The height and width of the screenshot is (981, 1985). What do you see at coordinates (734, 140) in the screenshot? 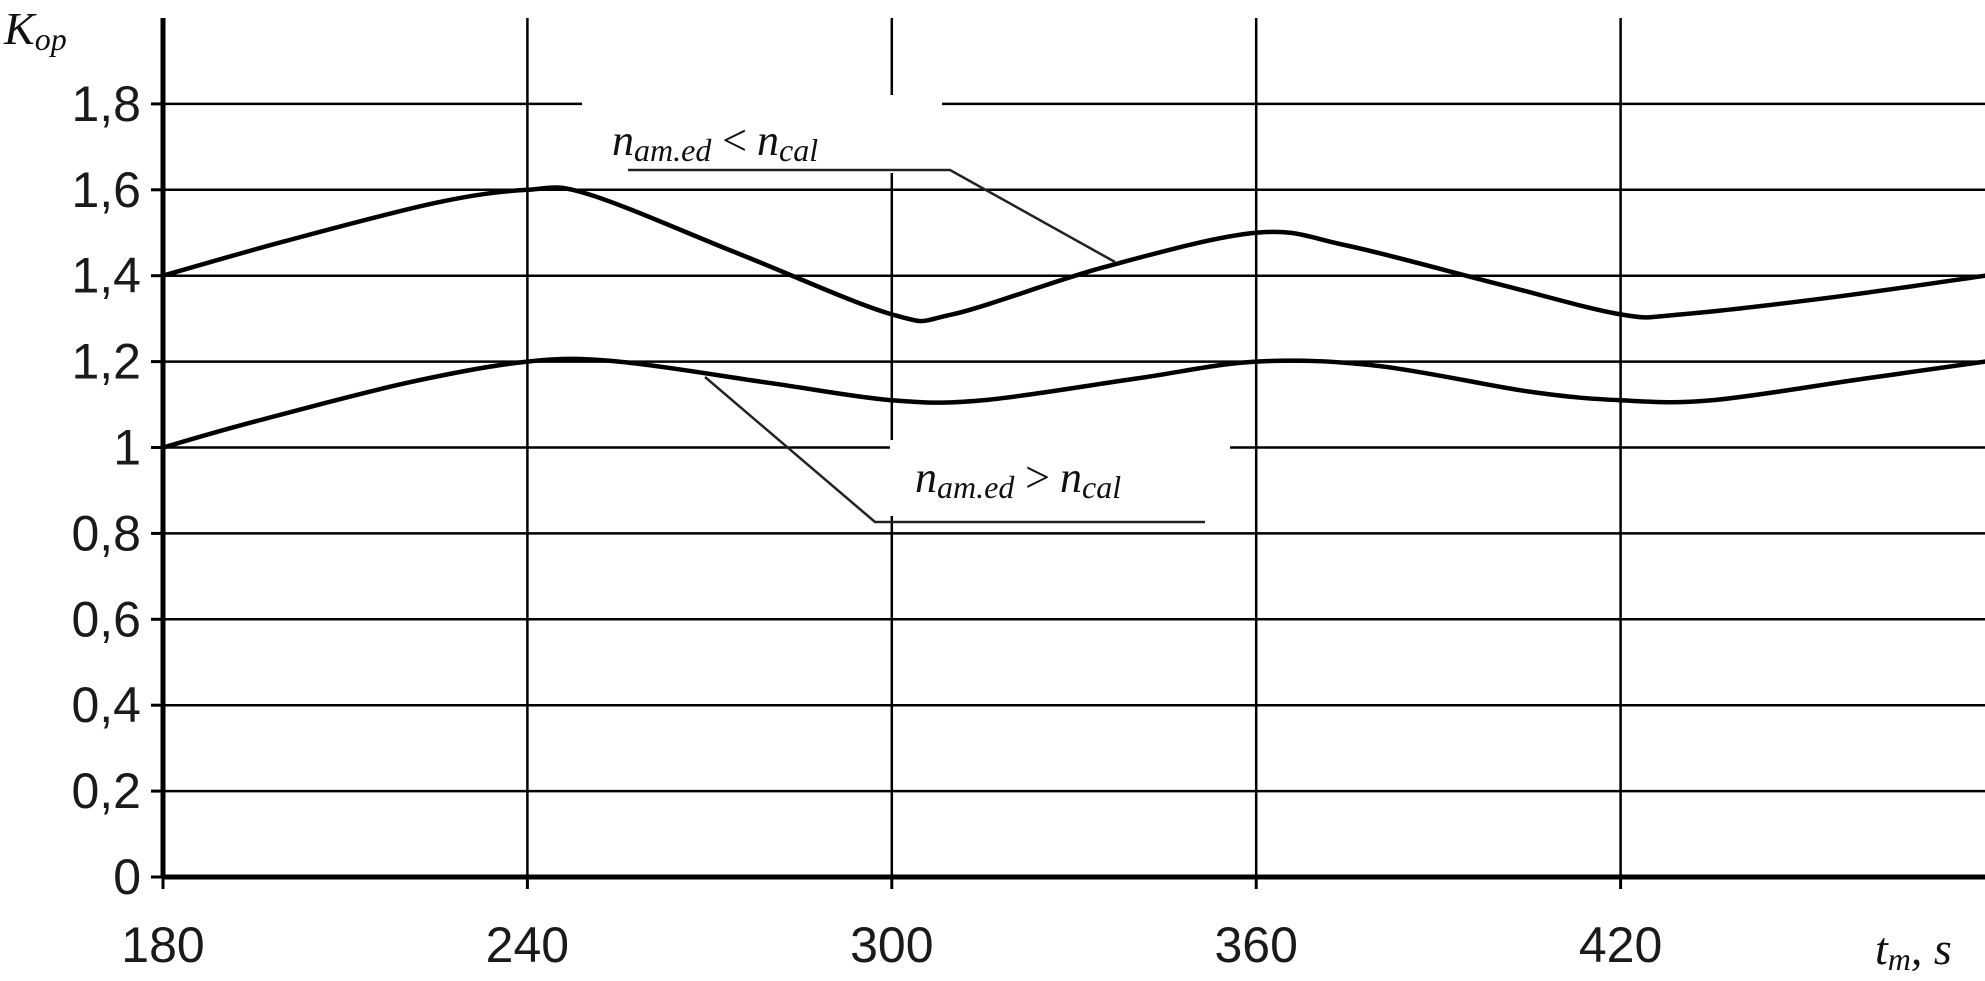
I see `annotation-upper-operator: <` at bounding box center [734, 140].